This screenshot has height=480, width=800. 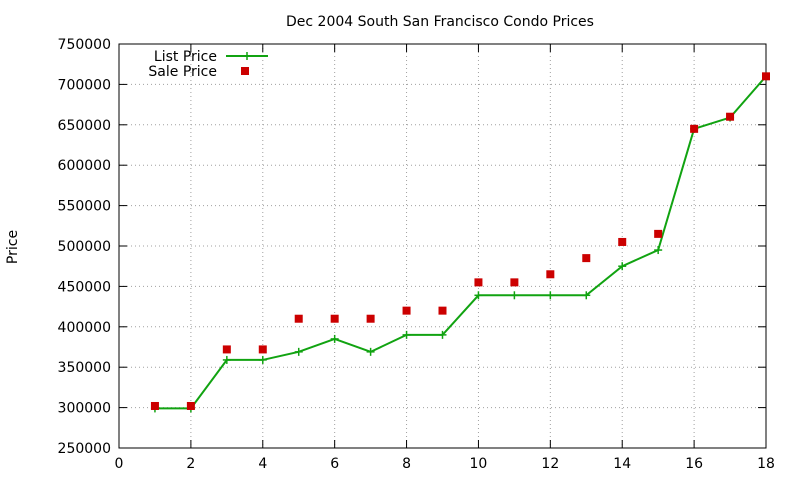 I want to click on x-tick-label: 2, so click(x=190, y=464).